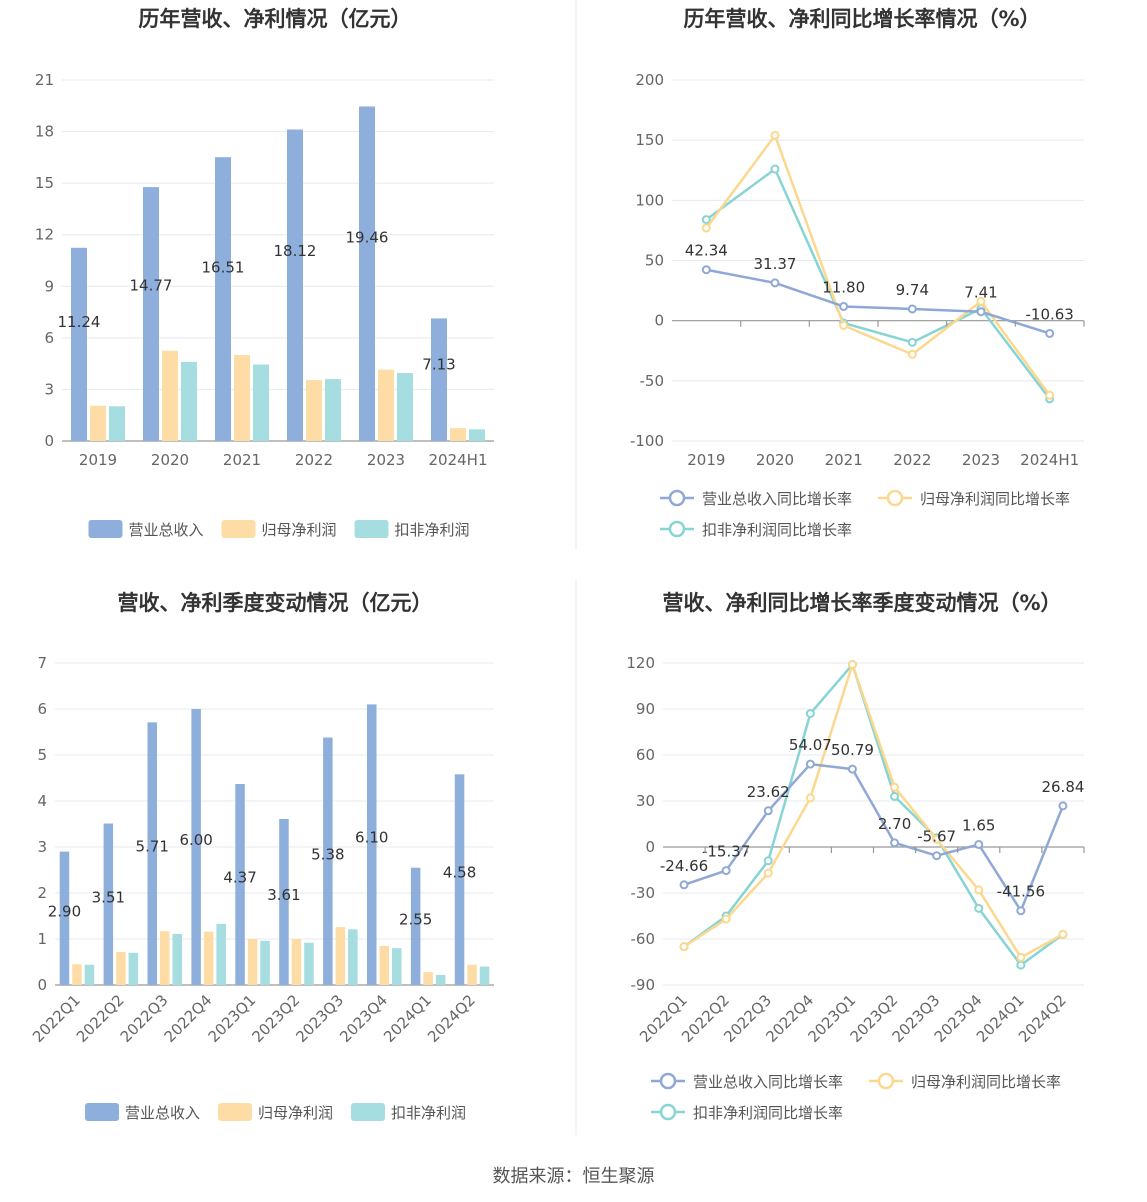 The width and height of the screenshot is (1147, 1202). Describe the element at coordinates (42, 755) in the screenshot. I see `y-tick-label: 5` at that location.